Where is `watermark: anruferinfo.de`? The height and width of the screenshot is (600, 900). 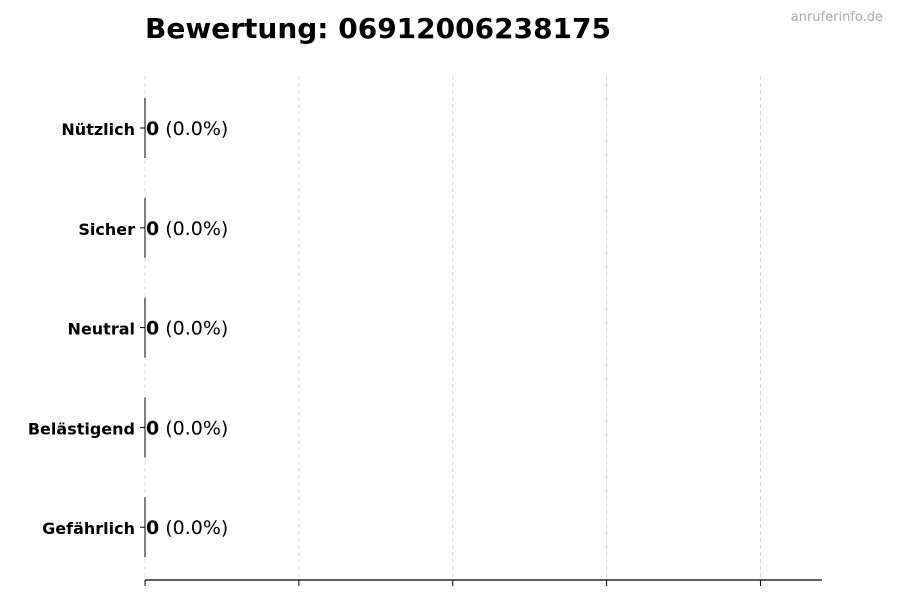 watermark: anruferinfo.de is located at coordinates (836, 17).